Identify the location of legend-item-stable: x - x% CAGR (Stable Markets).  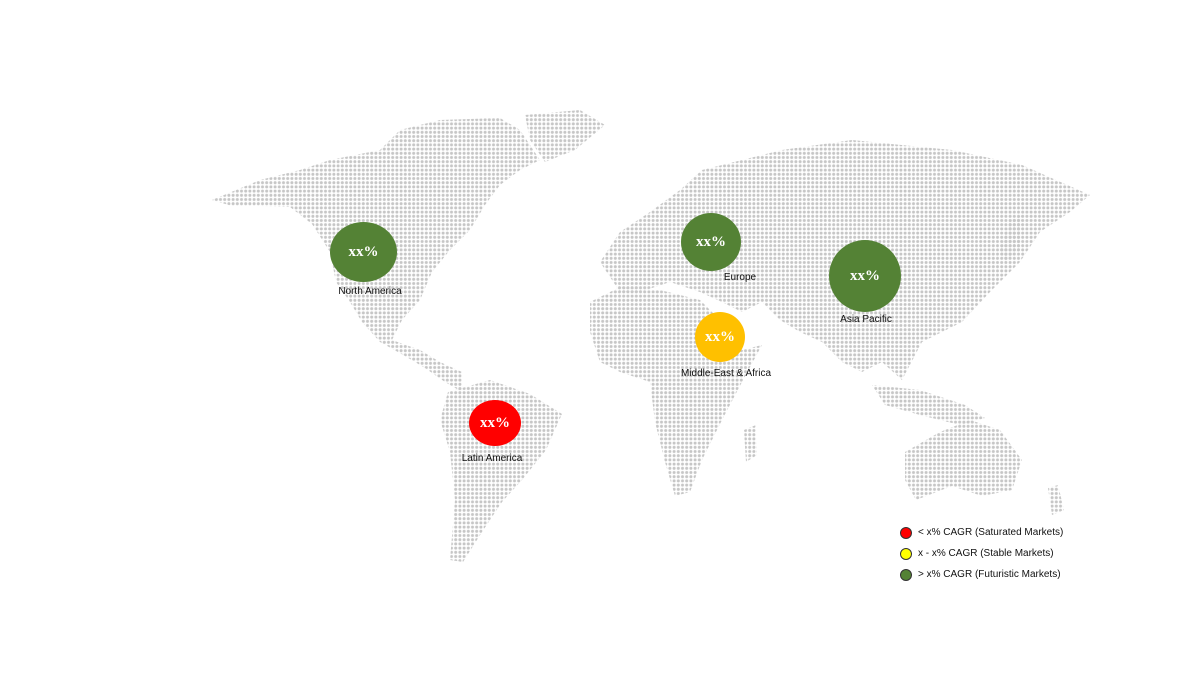
(981, 553).